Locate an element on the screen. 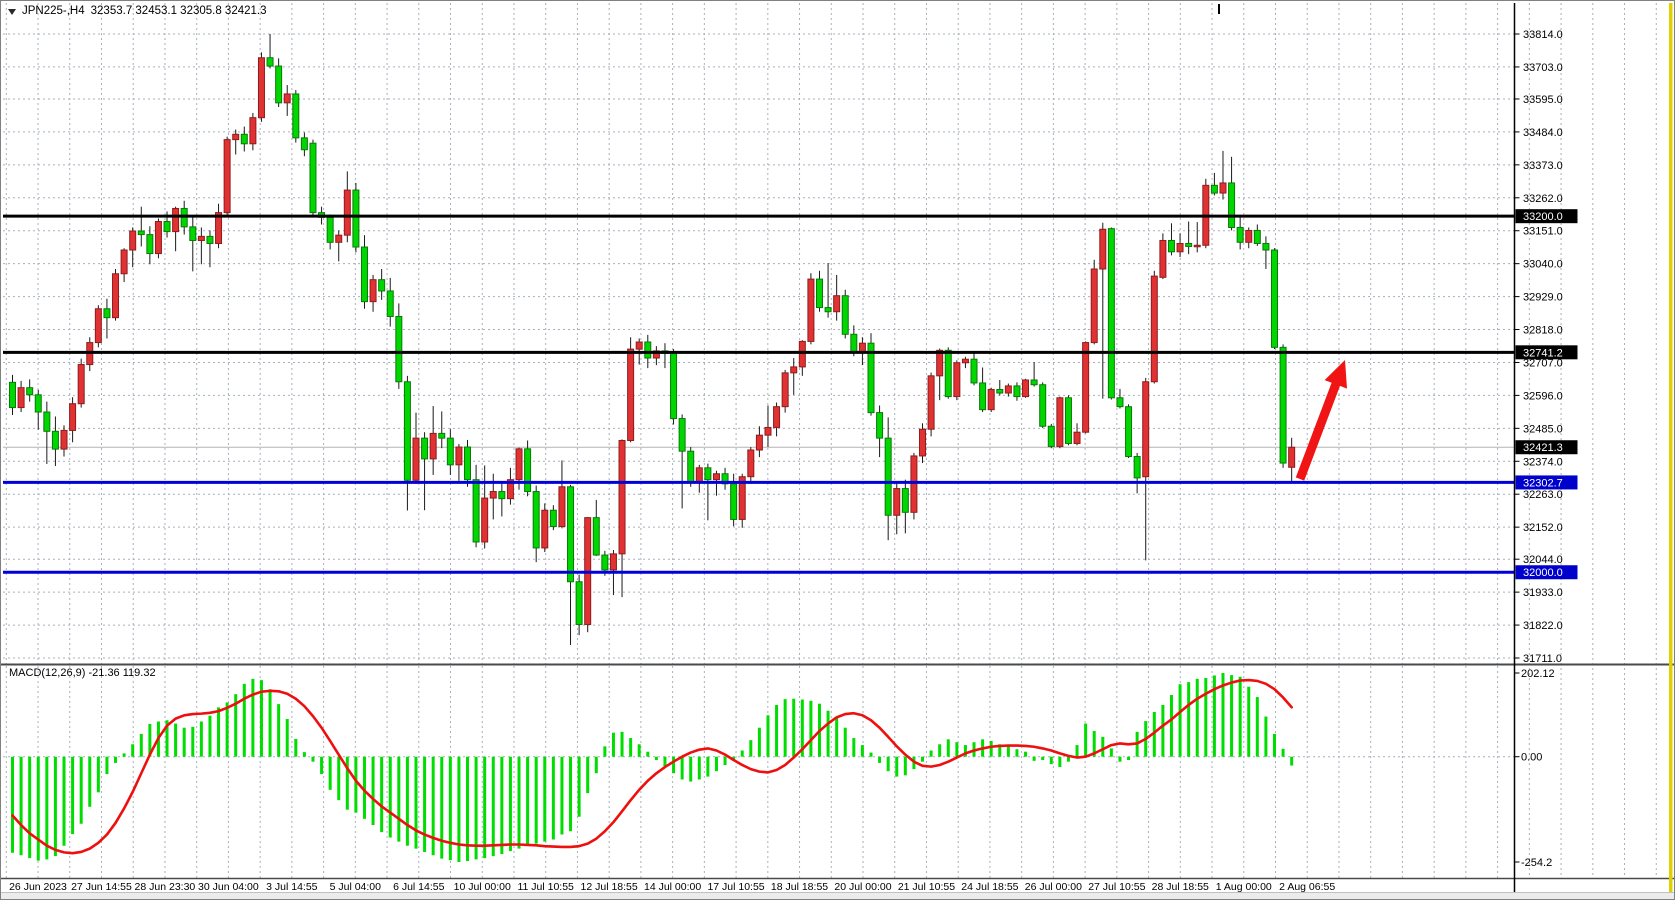 This screenshot has height=900, width=1675. time-axis-label: 10 Jul 00:00 is located at coordinates (482, 887).